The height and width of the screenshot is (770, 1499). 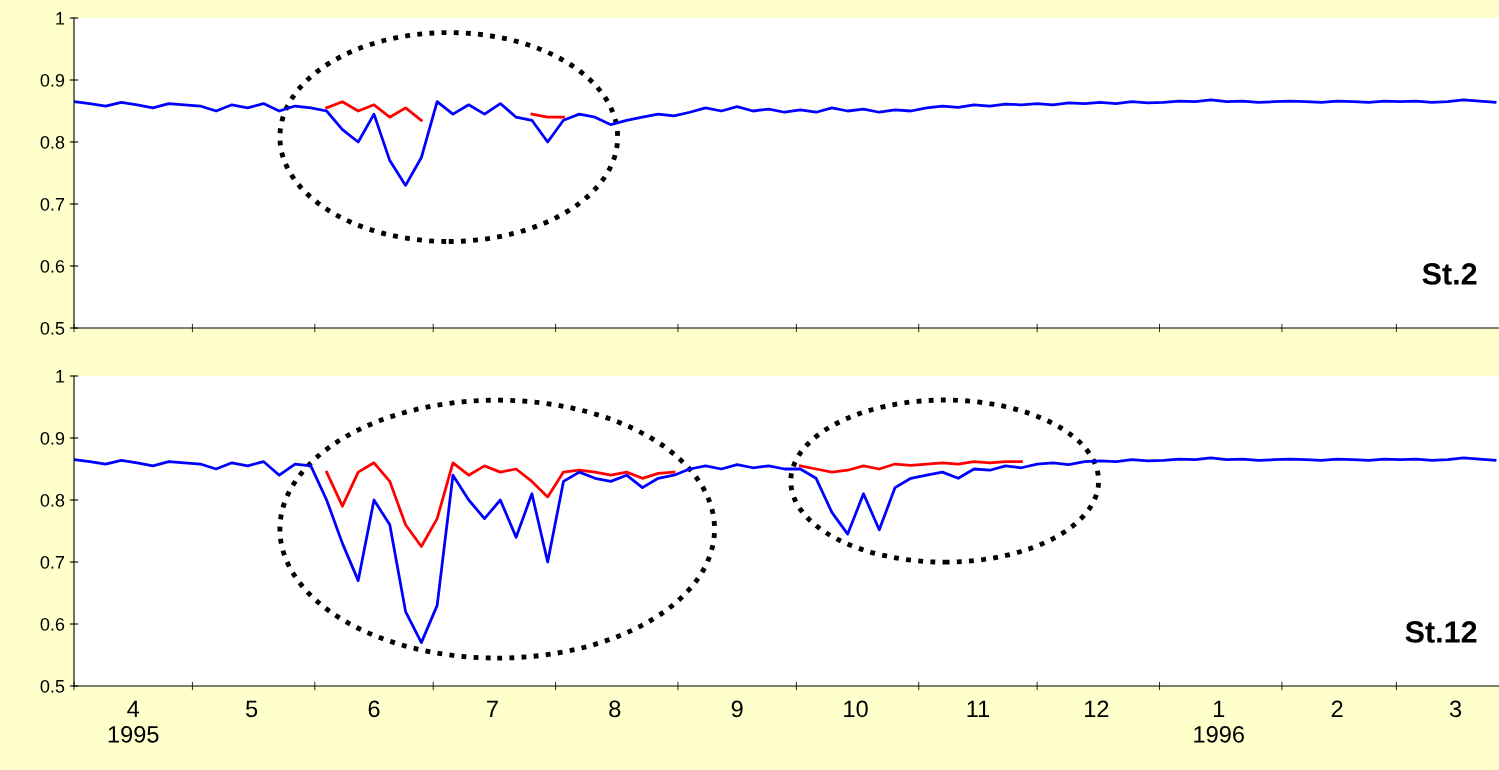 What do you see at coordinates (252, 709) in the screenshot?
I see `x-tick-label: 5` at bounding box center [252, 709].